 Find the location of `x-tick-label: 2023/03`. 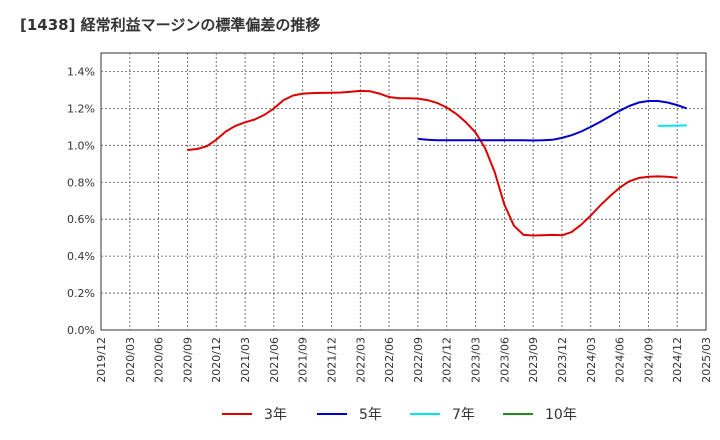

x-tick-label: 2023/03 is located at coordinates (476, 360).